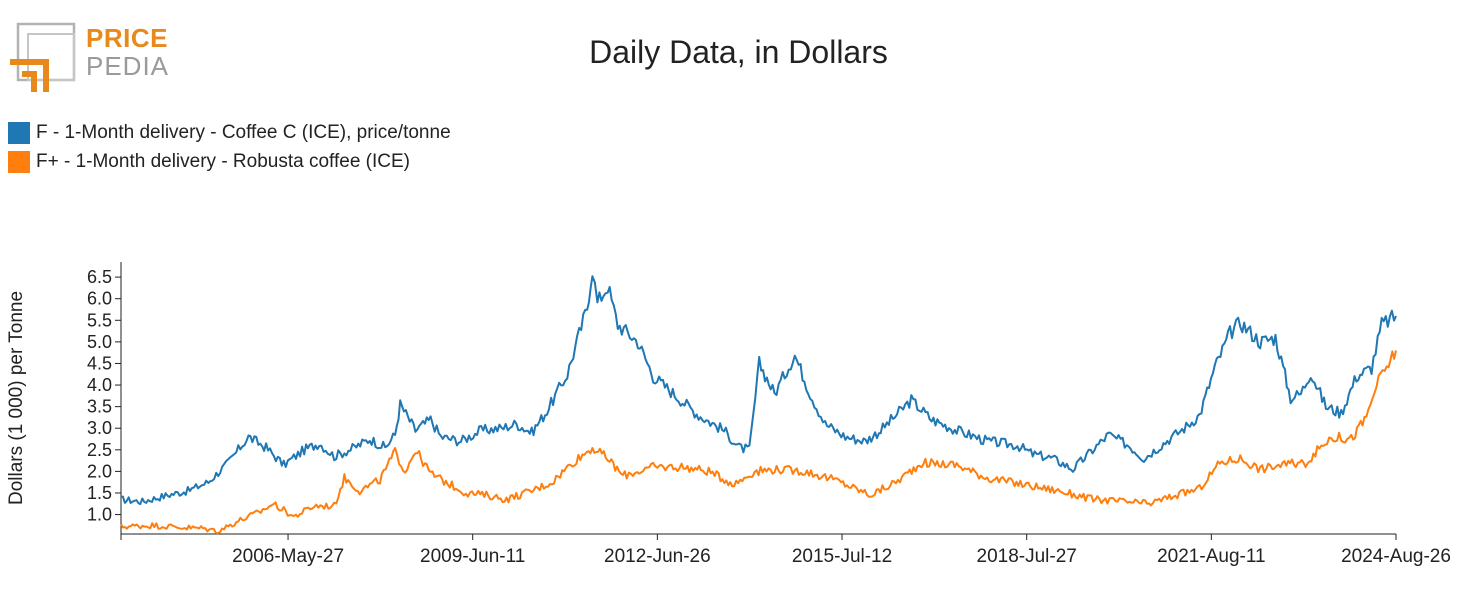  Describe the element at coordinates (99, 407) in the screenshot. I see `y-tick-label: 3.5` at that location.